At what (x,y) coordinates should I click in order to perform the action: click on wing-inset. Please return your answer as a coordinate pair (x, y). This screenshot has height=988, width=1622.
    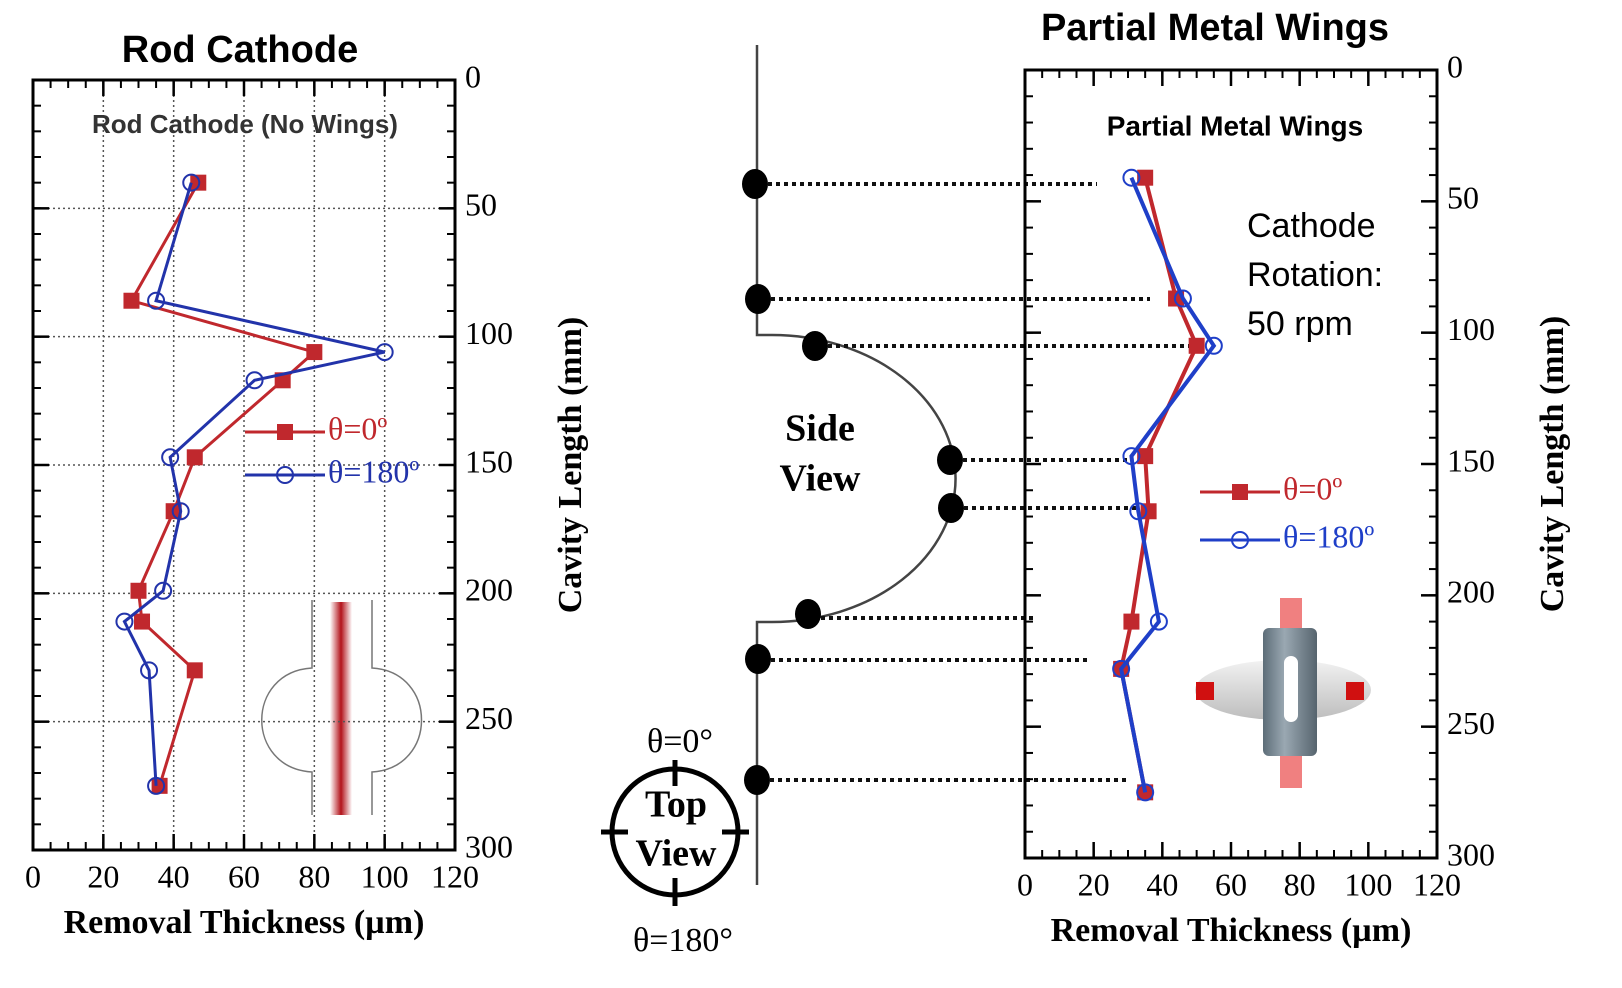
    Looking at the image, I should click on (1283, 693).